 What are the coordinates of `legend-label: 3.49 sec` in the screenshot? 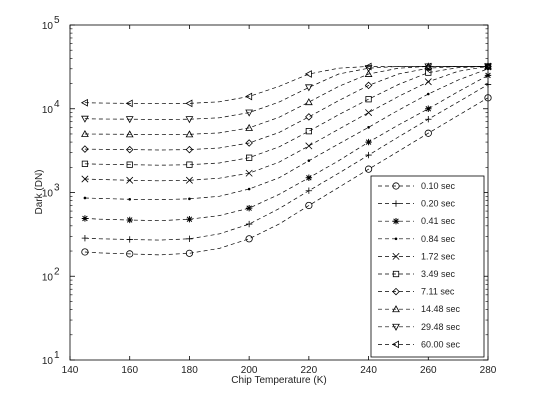 It's located at (438, 274).